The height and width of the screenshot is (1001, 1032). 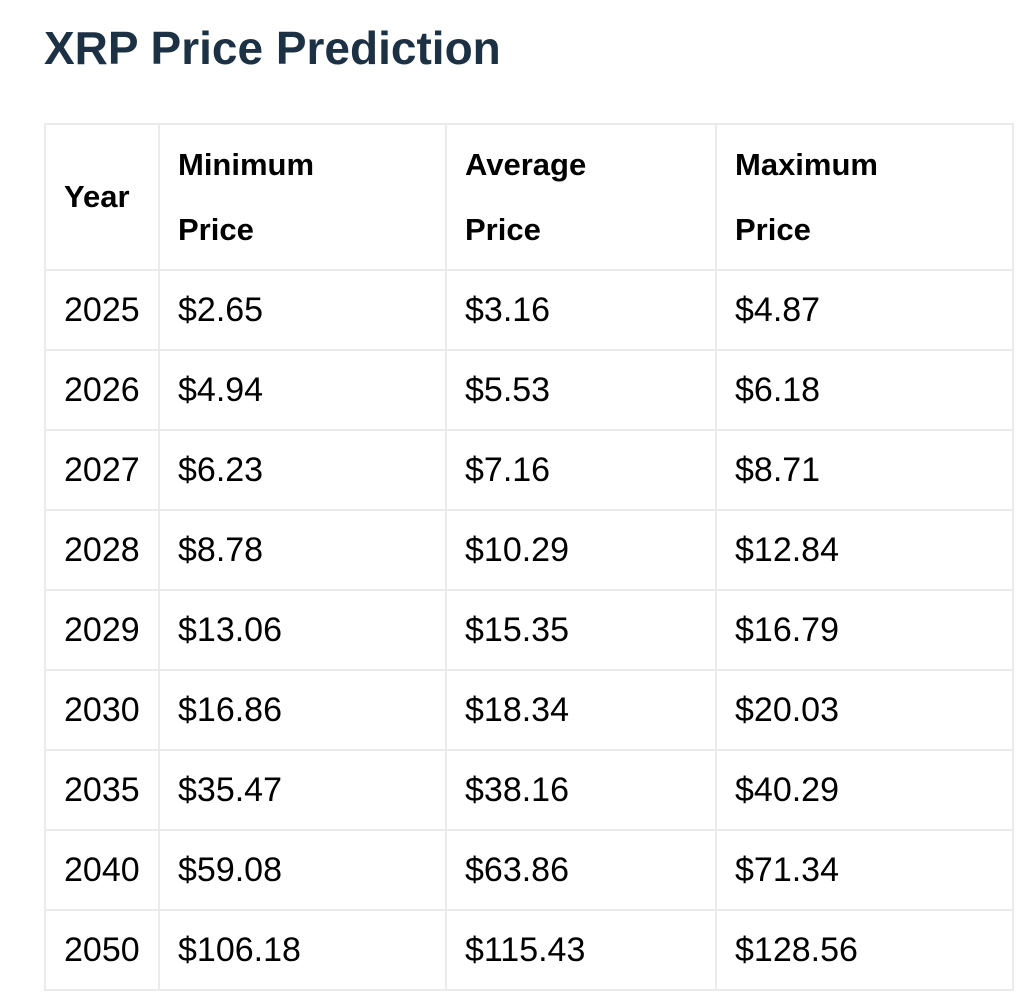 I want to click on table-row: 2026 $4.94 $5.53 $6.18, so click(x=529, y=389).